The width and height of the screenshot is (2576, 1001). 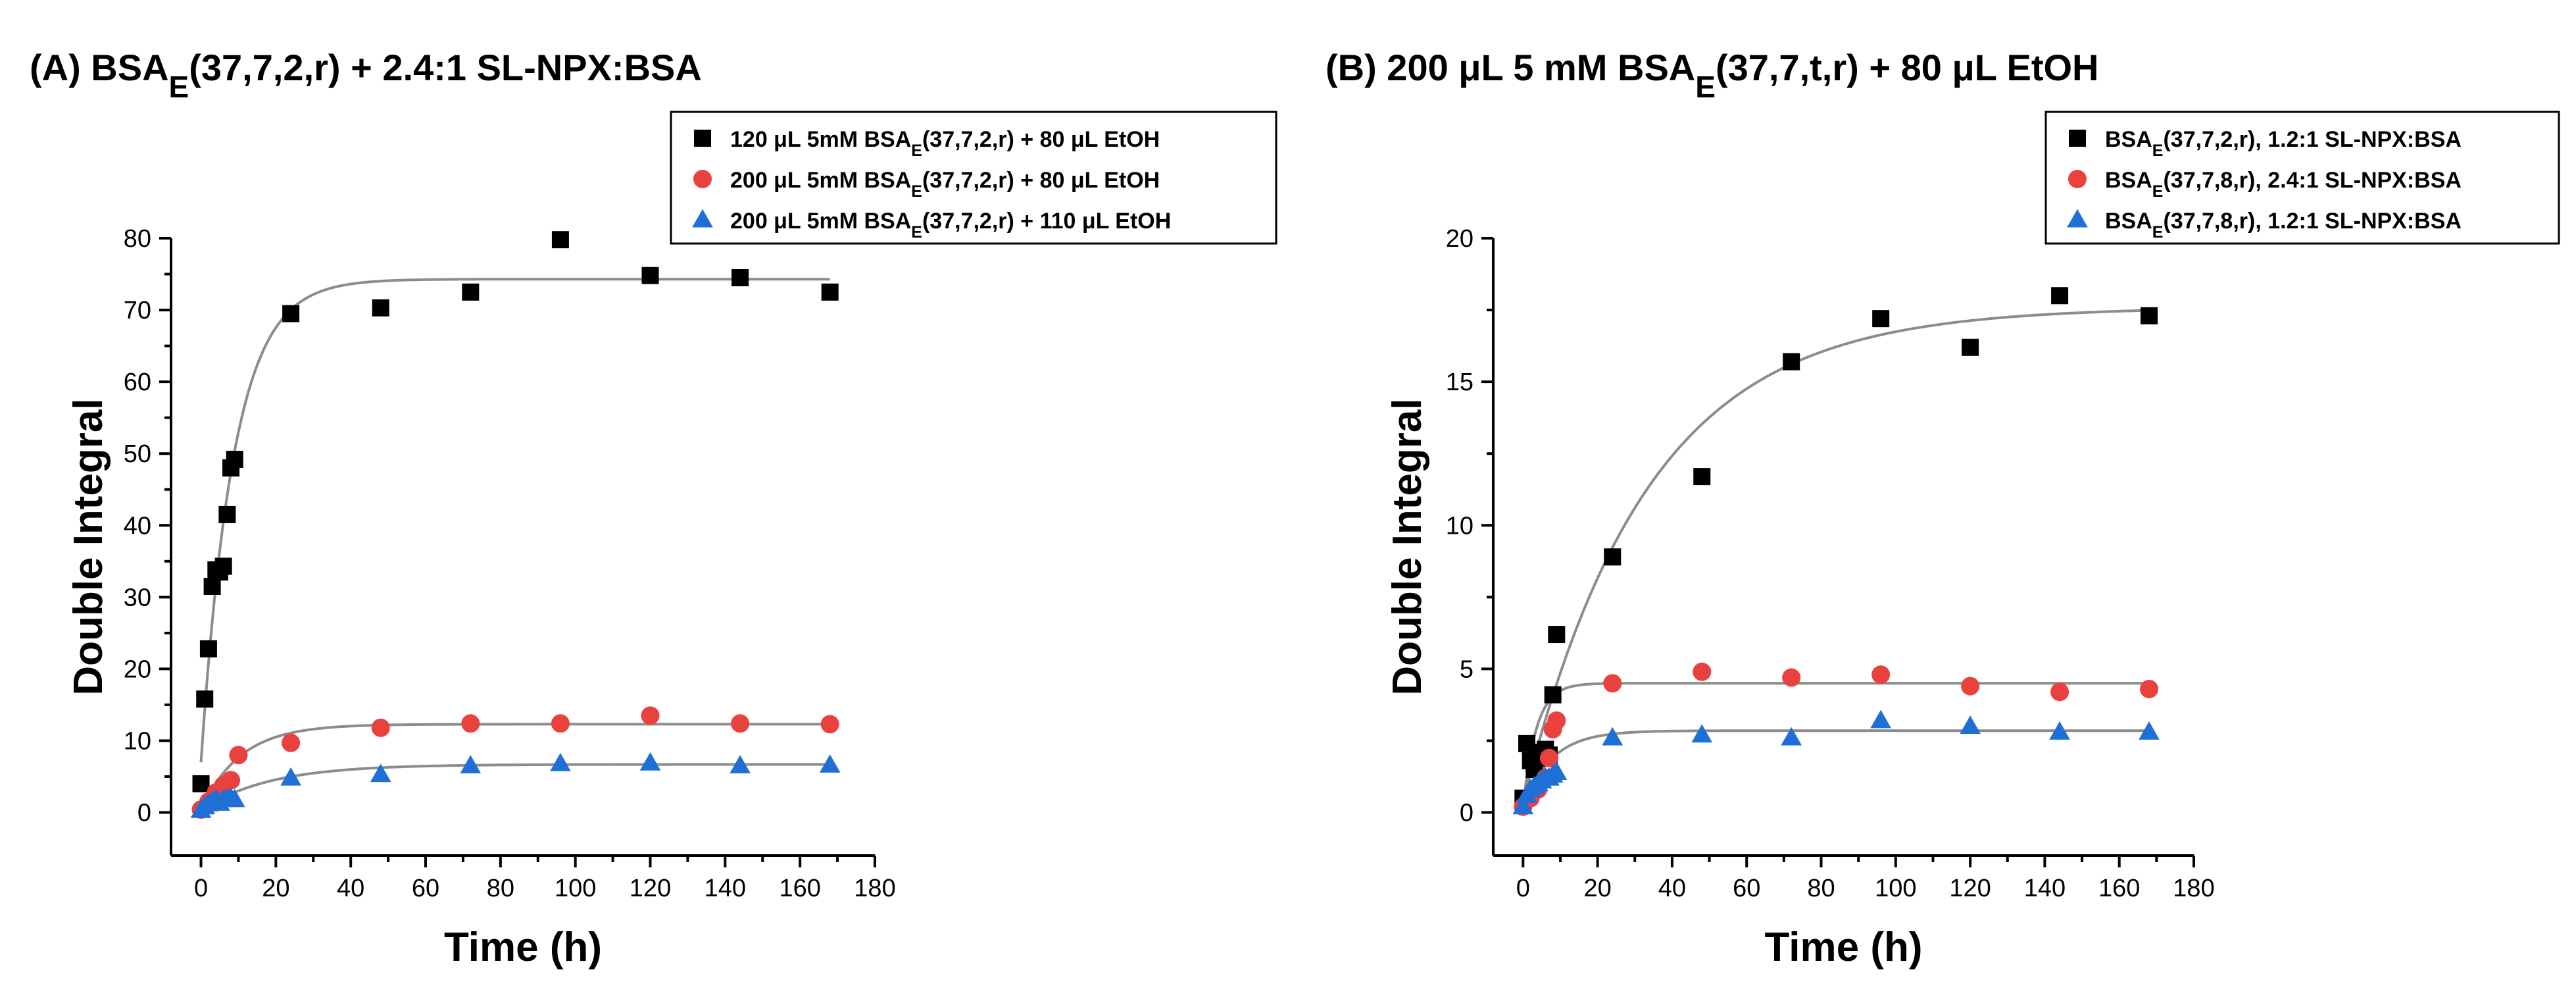 What do you see at coordinates (2045, 888) in the screenshot?
I see `x-tick-label-1-7: 140` at bounding box center [2045, 888].